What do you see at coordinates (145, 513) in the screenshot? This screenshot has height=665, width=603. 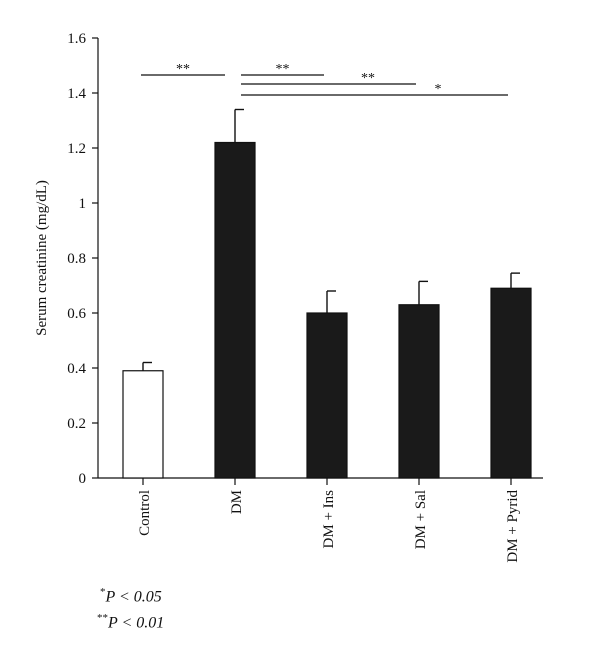 I see `x-tick-label: Control` at bounding box center [145, 513].